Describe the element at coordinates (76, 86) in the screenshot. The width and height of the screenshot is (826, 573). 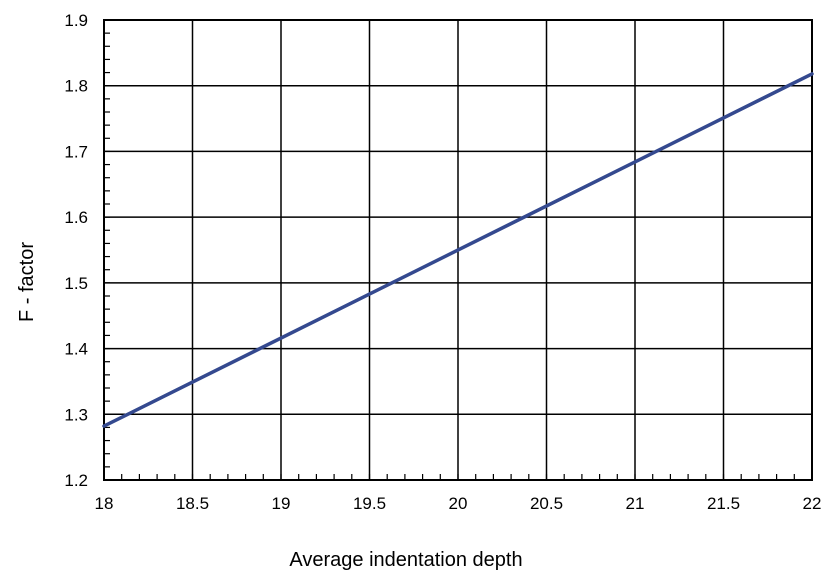
I see `y-tick-label: 1.8` at that location.